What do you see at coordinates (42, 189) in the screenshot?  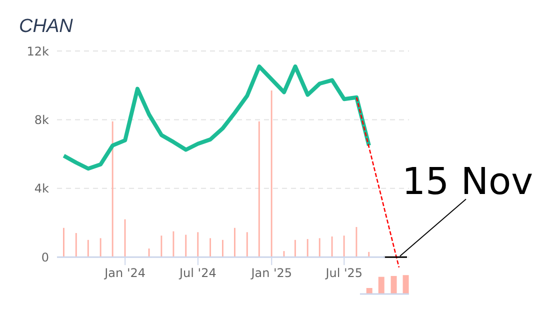 I see `y-tick-label: 4k` at bounding box center [42, 189].